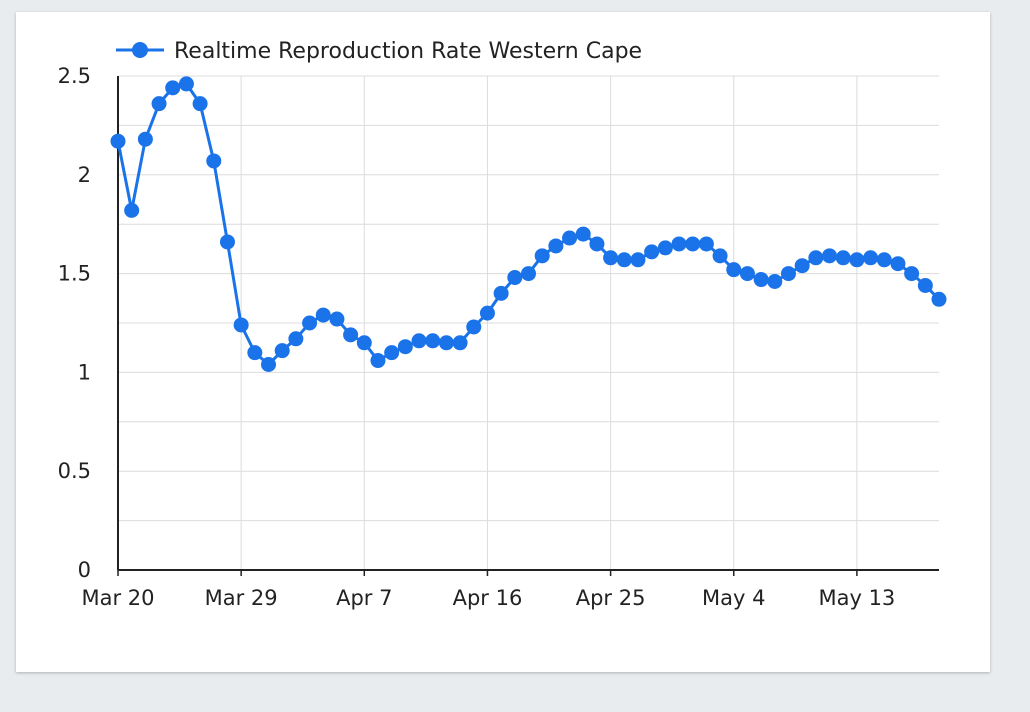 This screenshot has height=712, width=1030. I want to click on x-tick-label: Mar 20, so click(117, 598).